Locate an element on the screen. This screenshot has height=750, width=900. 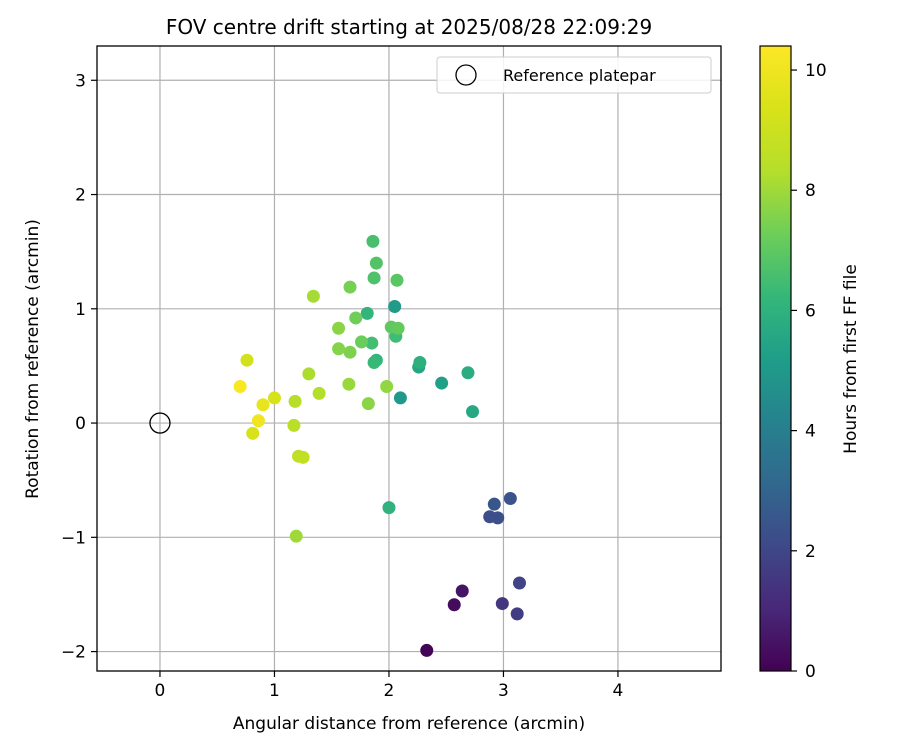
y-tick-label: 1 is located at coordinates (80, 310).